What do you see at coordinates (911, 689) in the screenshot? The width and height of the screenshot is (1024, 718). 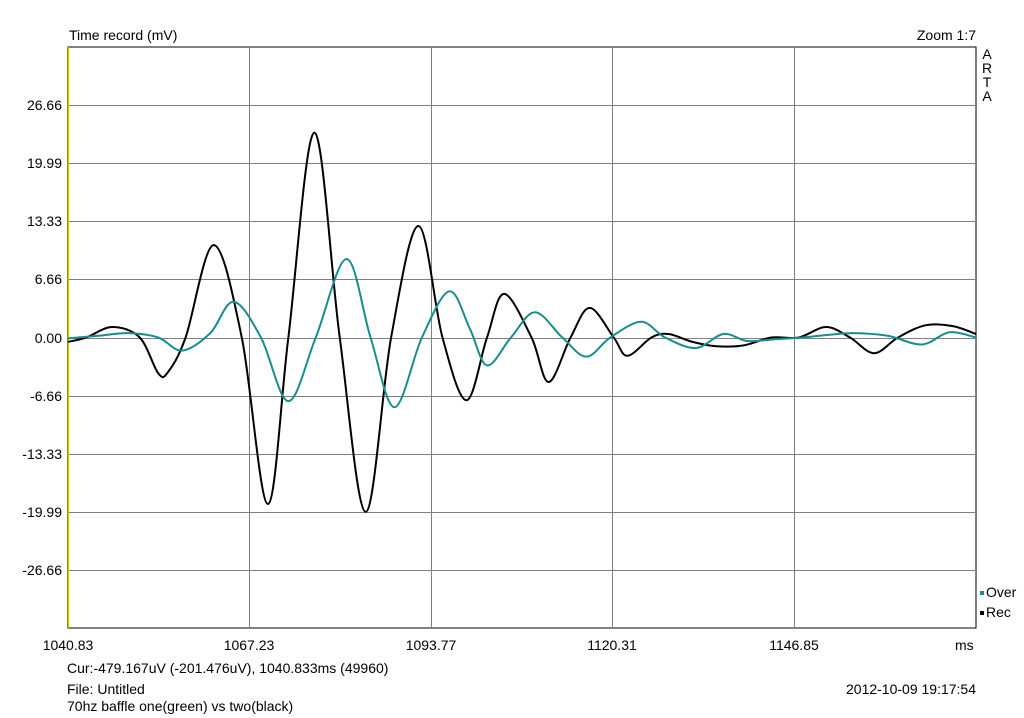 I see `timestamp: 2012-10-09 19:17:54` at bounding box center [911, 689].